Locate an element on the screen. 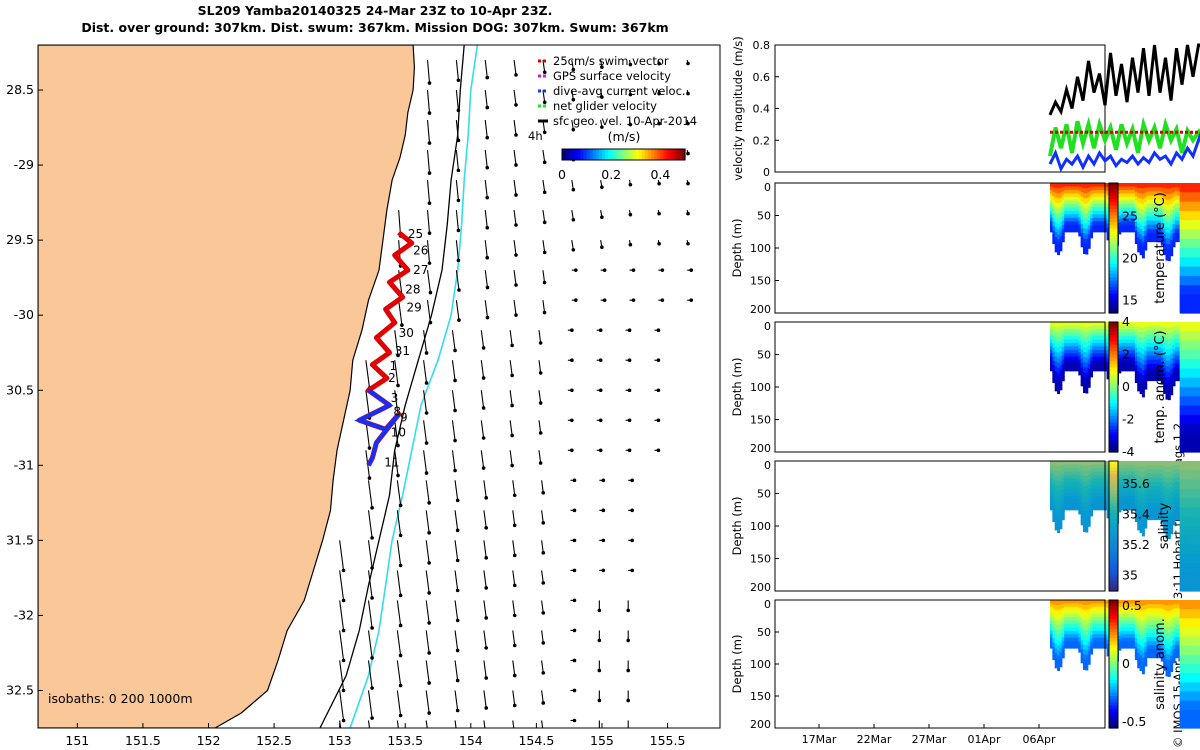  map-x-tick-label: 152 is located at coordinates (209, 740).